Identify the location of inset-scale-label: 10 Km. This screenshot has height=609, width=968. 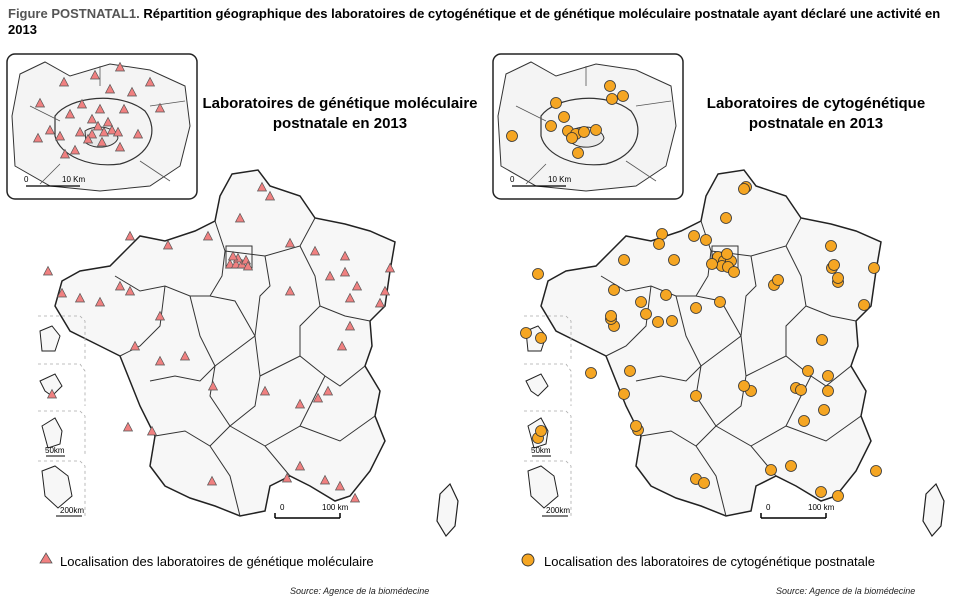
(559, 179).